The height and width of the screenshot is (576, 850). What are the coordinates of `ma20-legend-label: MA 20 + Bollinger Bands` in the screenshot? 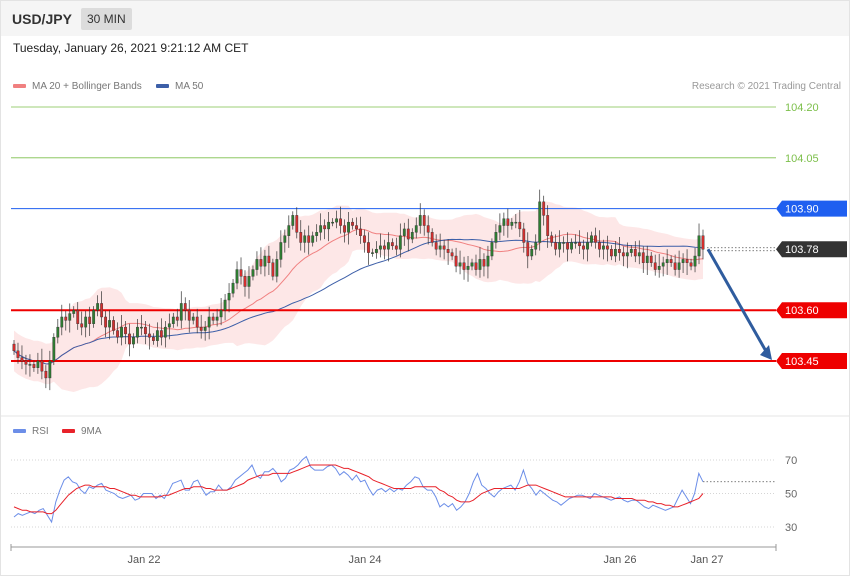 It's located at (87, 86).